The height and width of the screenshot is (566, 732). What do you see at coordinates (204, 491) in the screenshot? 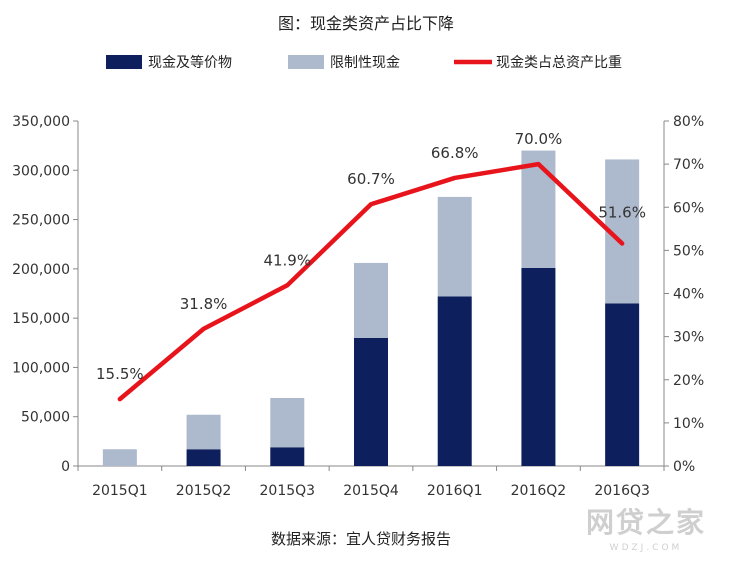
I see `x-tick-label: 2015Q2` at bounding box center [204, 491].